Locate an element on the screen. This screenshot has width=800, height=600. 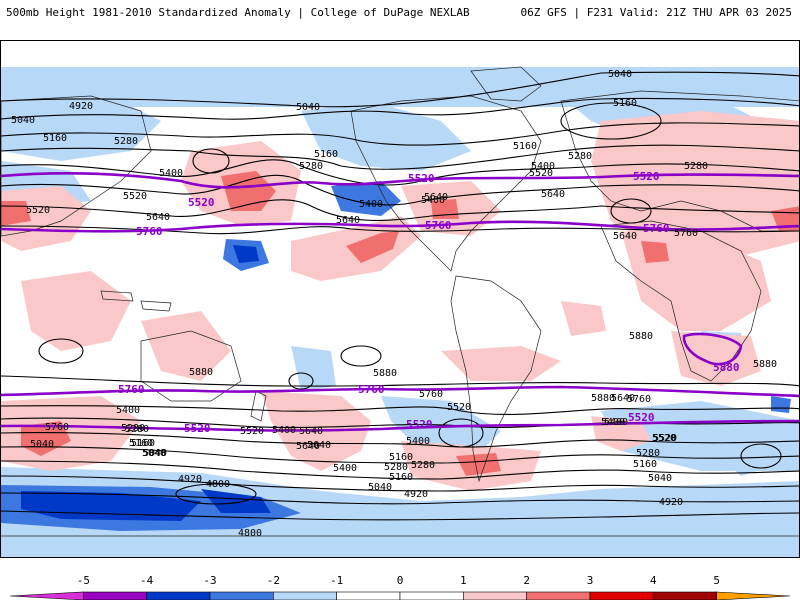
colorbar-tick-label: 2 is located at coordinates (526, 580).